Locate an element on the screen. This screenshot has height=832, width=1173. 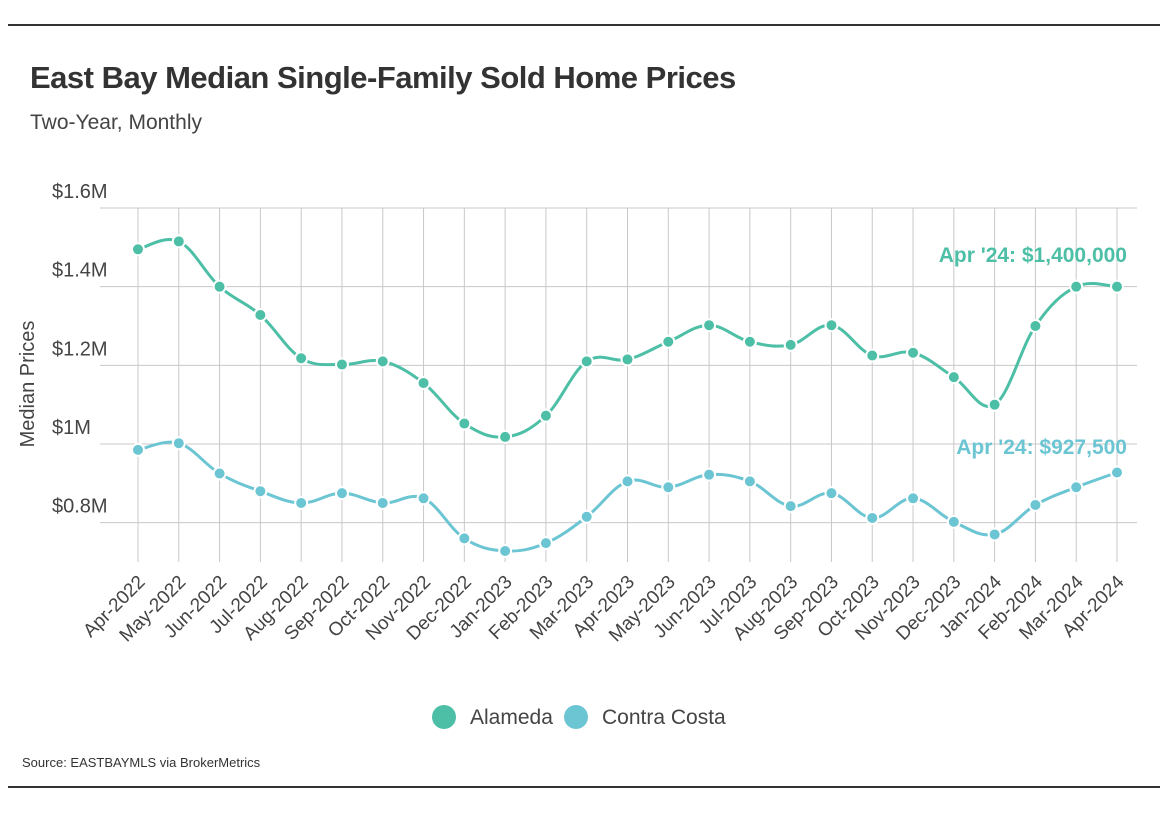
y-tick-label: $0.8M is located at coordinates (80, 507).